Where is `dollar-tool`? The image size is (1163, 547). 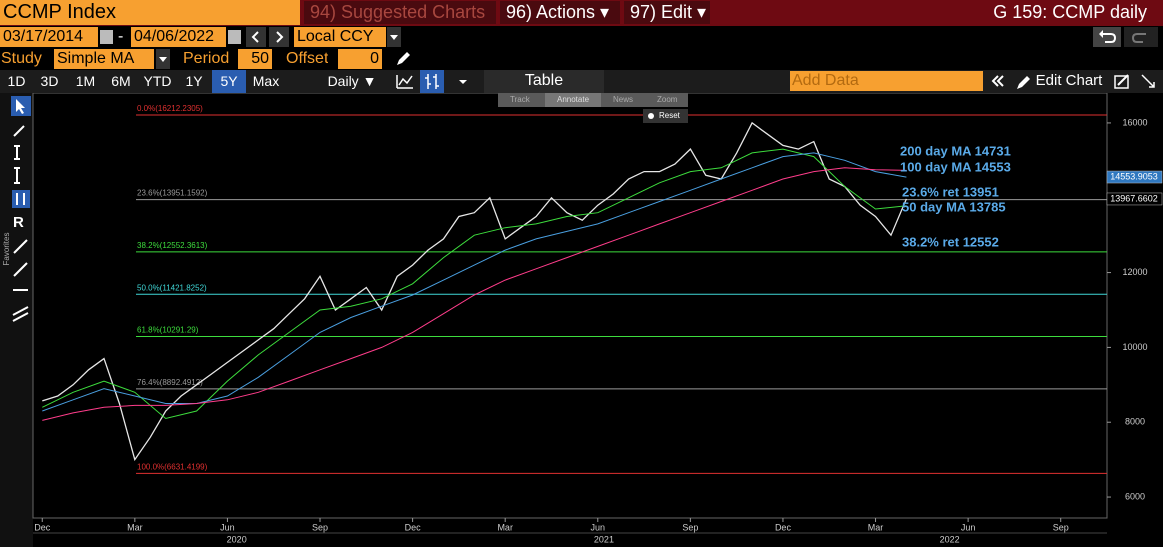
dollar-tool is located at coordinates (17, 175).